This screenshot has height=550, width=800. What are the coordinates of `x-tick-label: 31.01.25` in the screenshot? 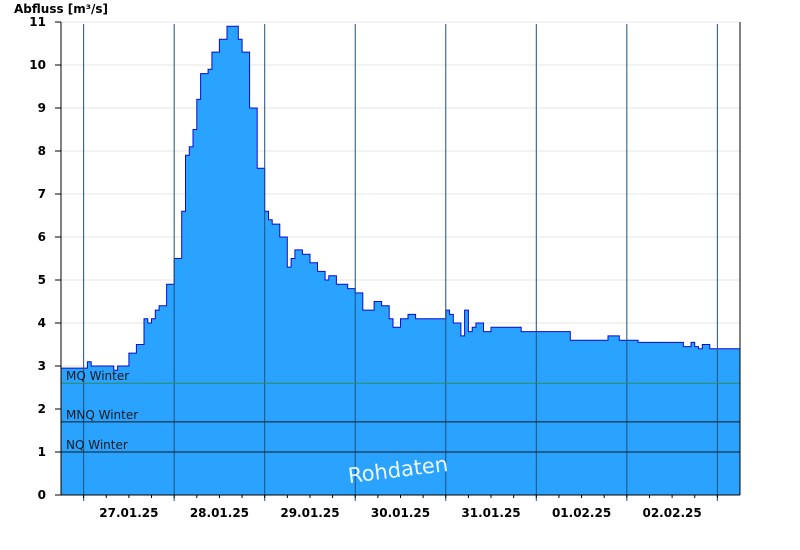 It's located at (490, 513).